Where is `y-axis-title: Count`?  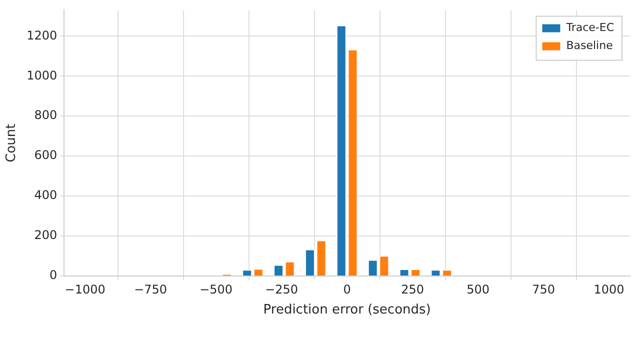
y-axis-title: Count is located at coordinates (12, 143).